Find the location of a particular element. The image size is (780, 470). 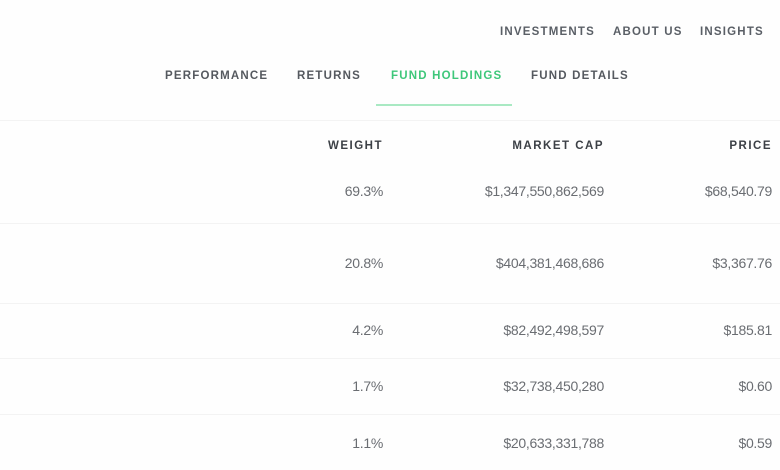

active-tab-indicator is located at coordinates (444, 105).